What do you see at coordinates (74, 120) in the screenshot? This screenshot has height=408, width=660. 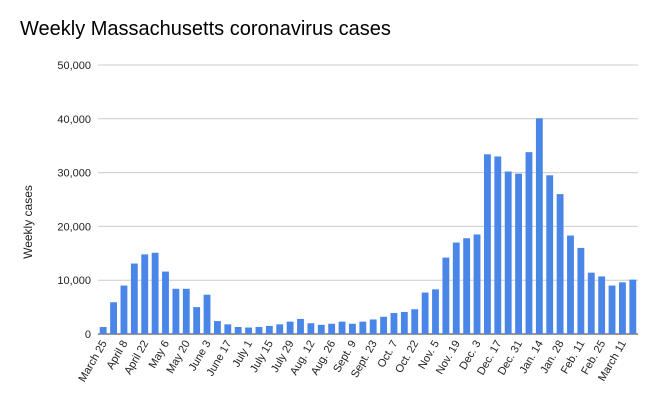 I see `y-tick-label: 40,000` at bounding box center [74, 120].